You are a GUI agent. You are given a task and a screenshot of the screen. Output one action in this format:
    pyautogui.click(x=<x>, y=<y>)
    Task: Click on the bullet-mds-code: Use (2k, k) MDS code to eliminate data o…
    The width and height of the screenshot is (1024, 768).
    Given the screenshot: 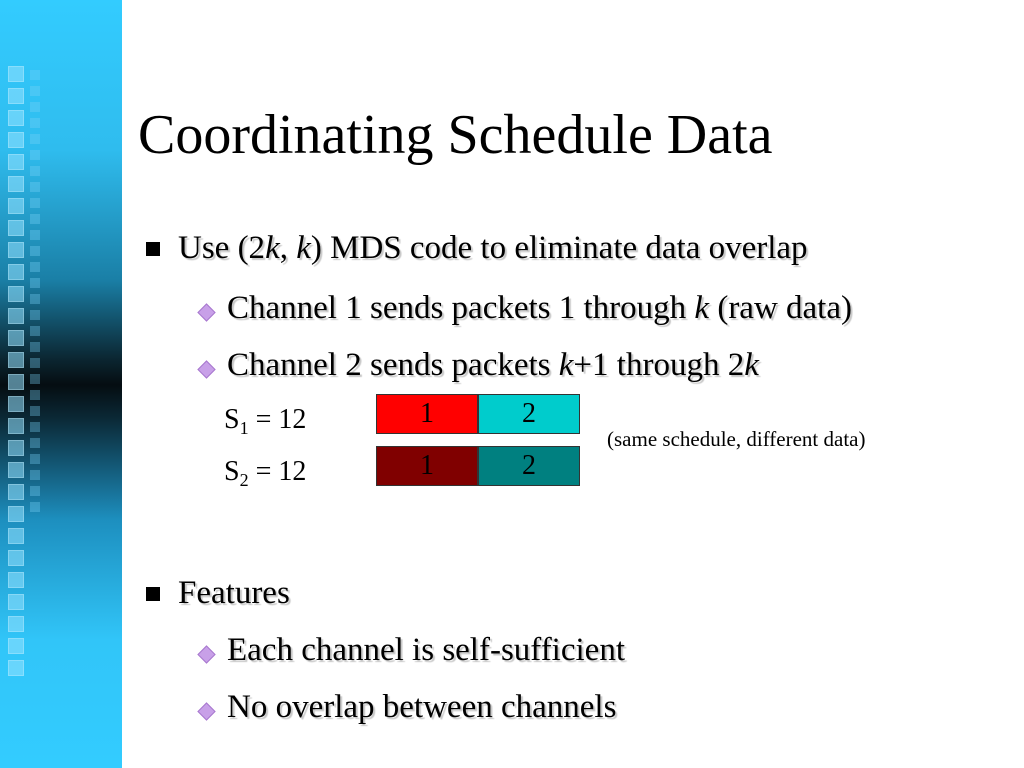 What is the action you would take?
    pyautogui.click(x=477, y=248)
    